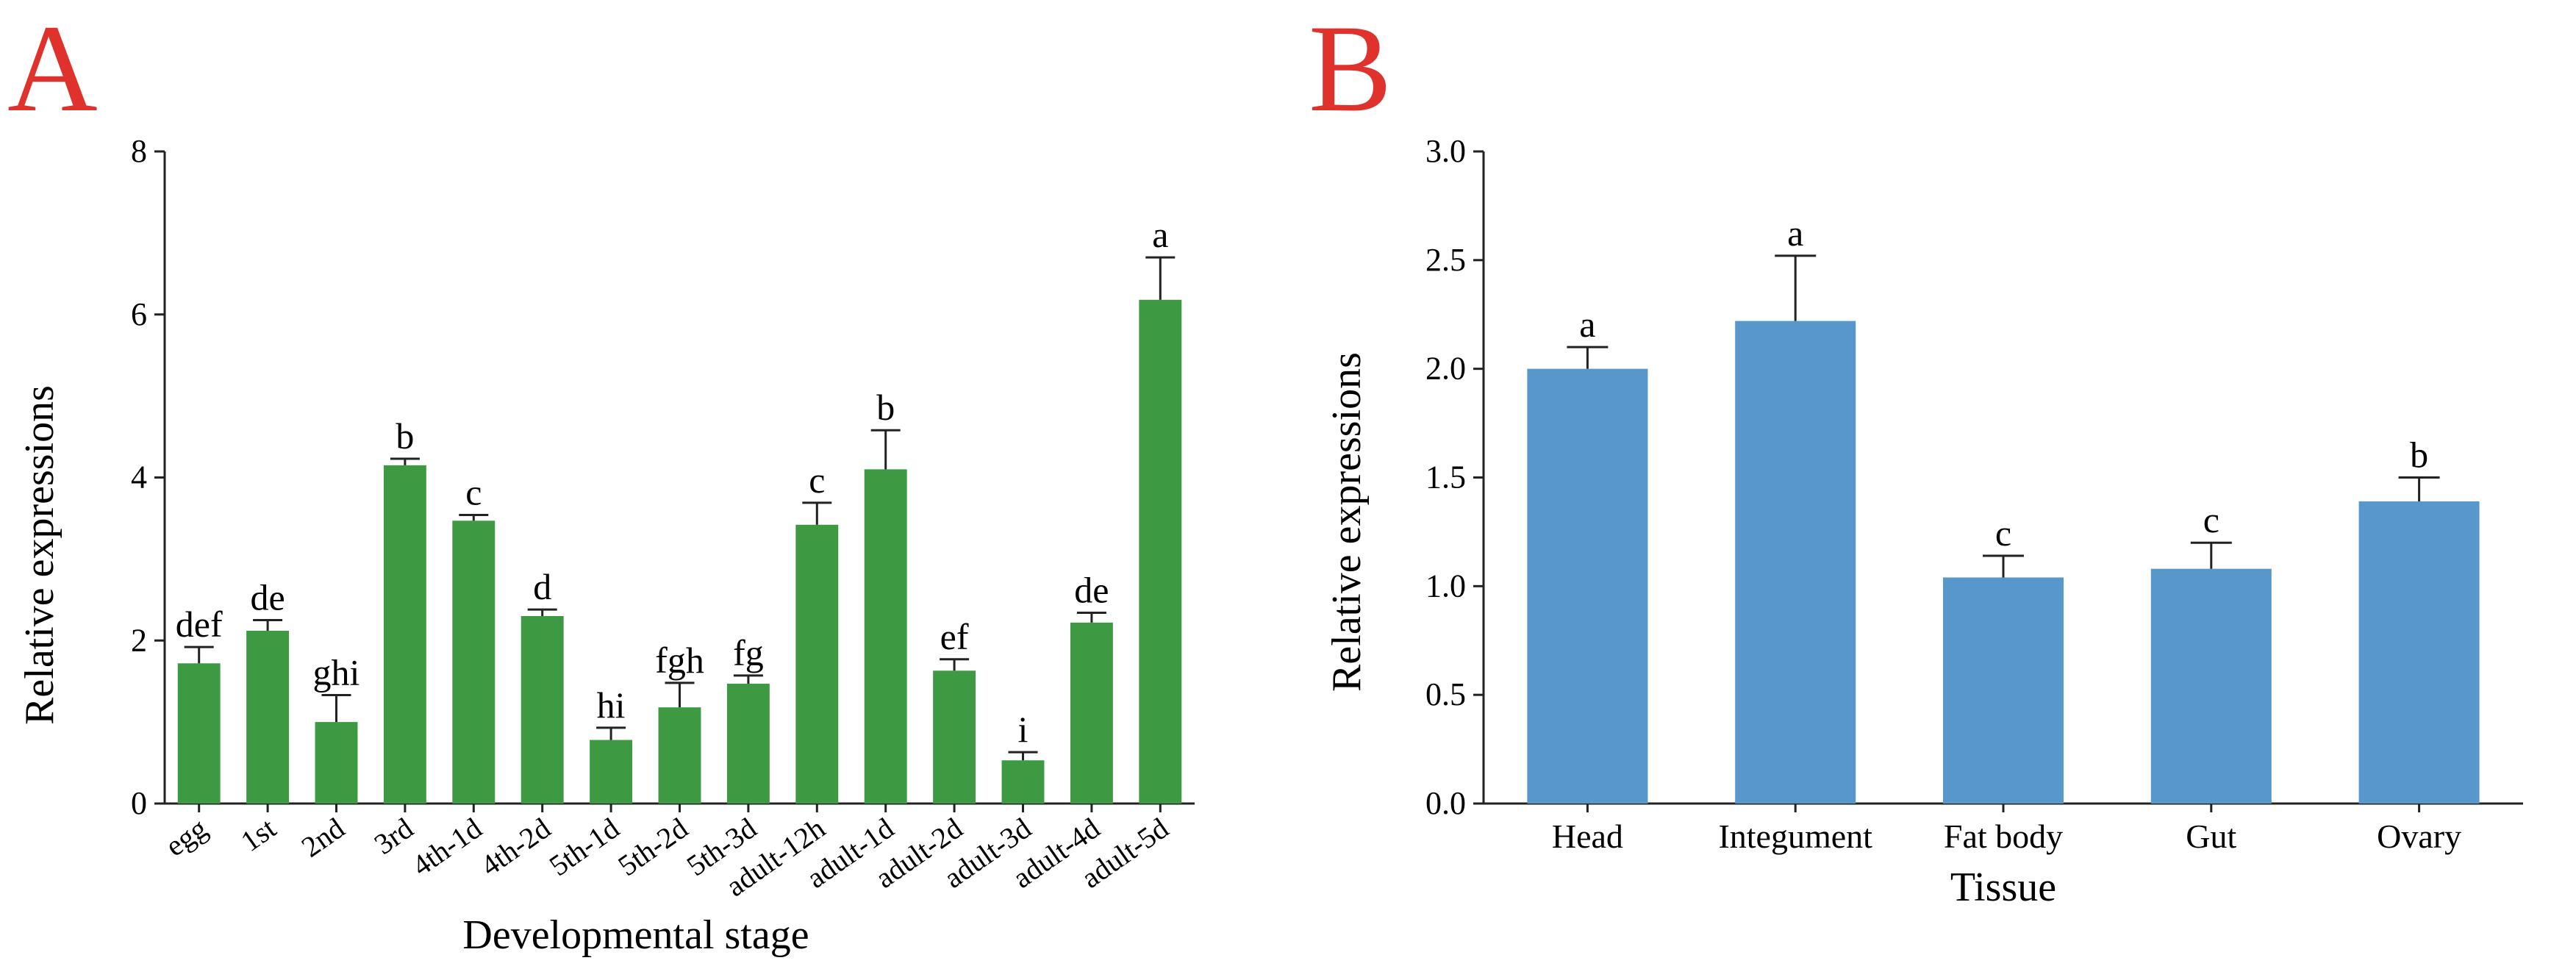 The image size is (2576, 966). What do you see at coordinates (542, 586) in the screenshot?
I see `chart-a-sig-letter: d` at bounding box center [542, 586].